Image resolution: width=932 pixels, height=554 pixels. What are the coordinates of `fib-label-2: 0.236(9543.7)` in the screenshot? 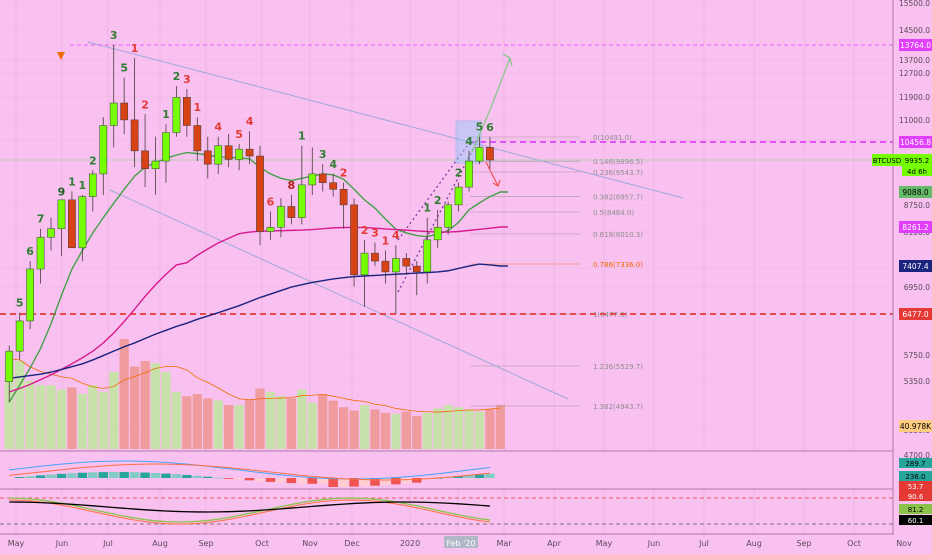 It's located at (618, 173).